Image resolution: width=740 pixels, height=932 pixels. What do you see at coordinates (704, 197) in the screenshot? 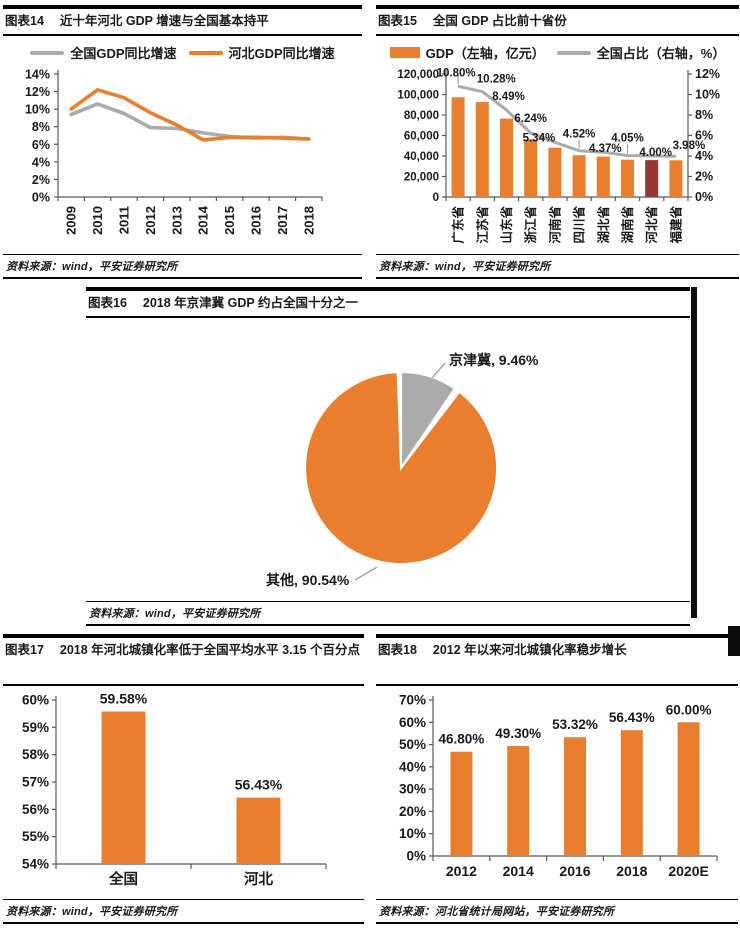
I see `right-tick-label: 0%` at bounding box center [704, 197].